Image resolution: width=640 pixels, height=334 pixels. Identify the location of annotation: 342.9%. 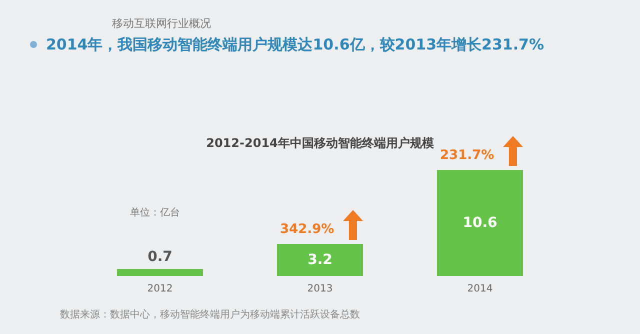
(307, 229).